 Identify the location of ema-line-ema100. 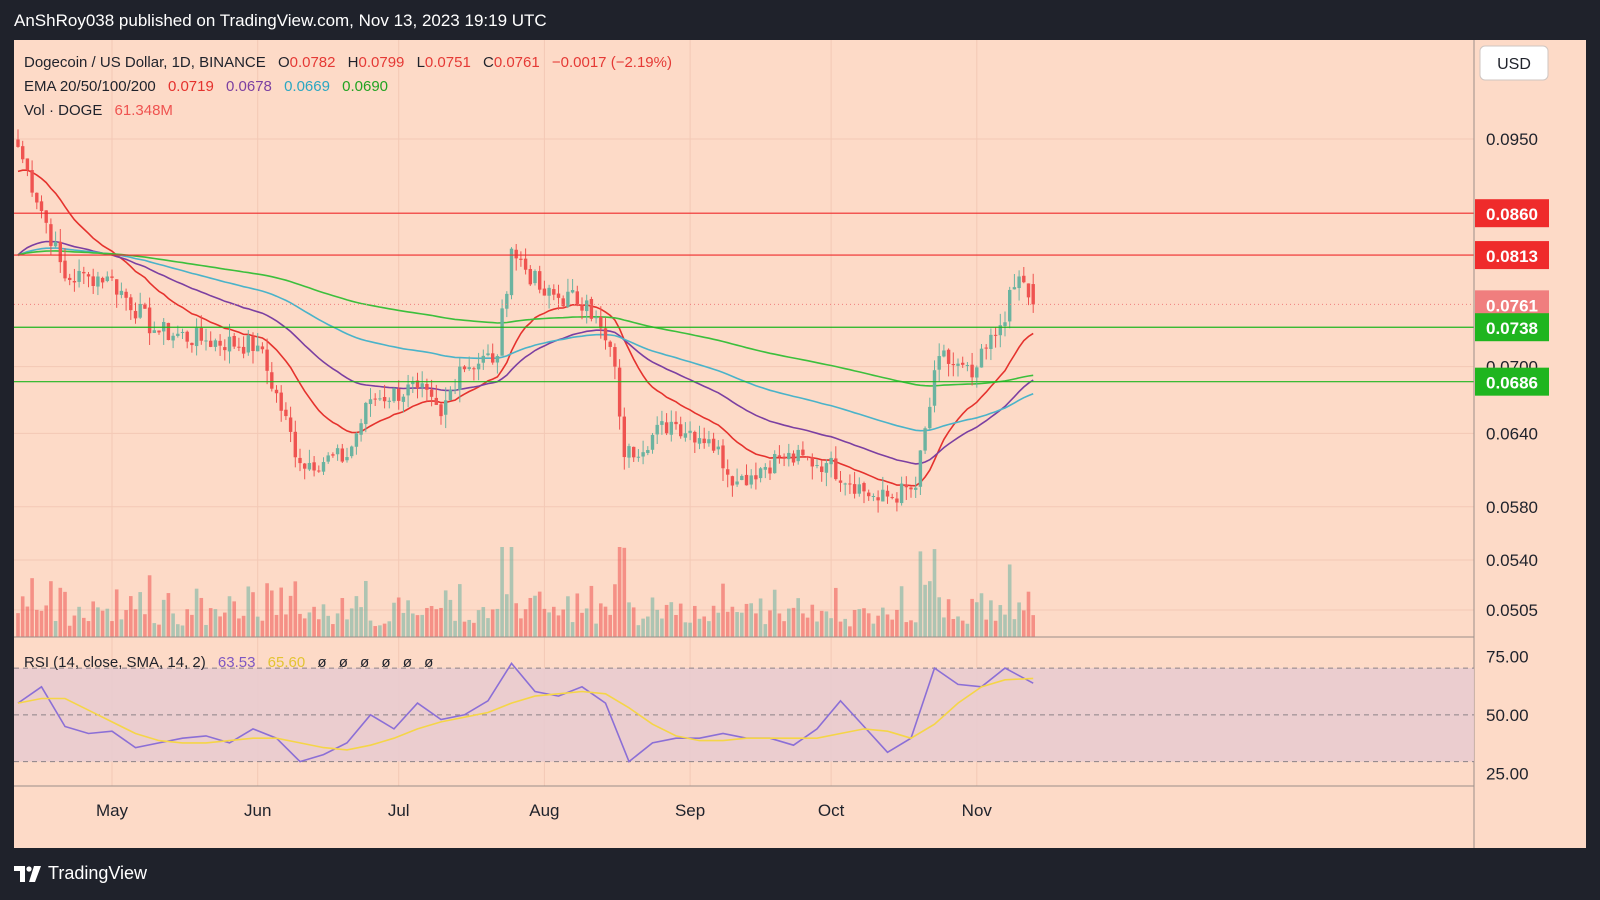
(525, 339).